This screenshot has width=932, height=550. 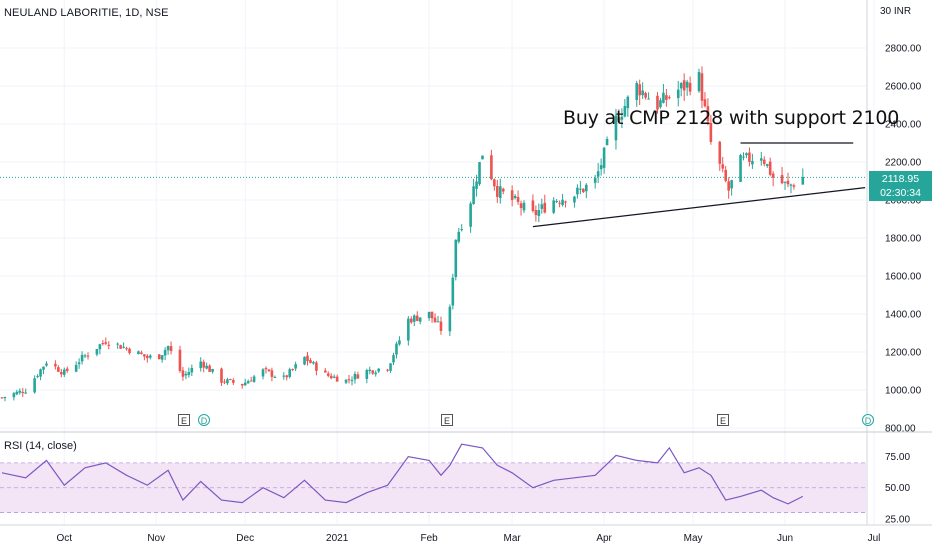 What do you see at coordinates (903, 239) in the screenshot?
I see `price-tick-label: 1800.00` at bounding box center [903, 239].